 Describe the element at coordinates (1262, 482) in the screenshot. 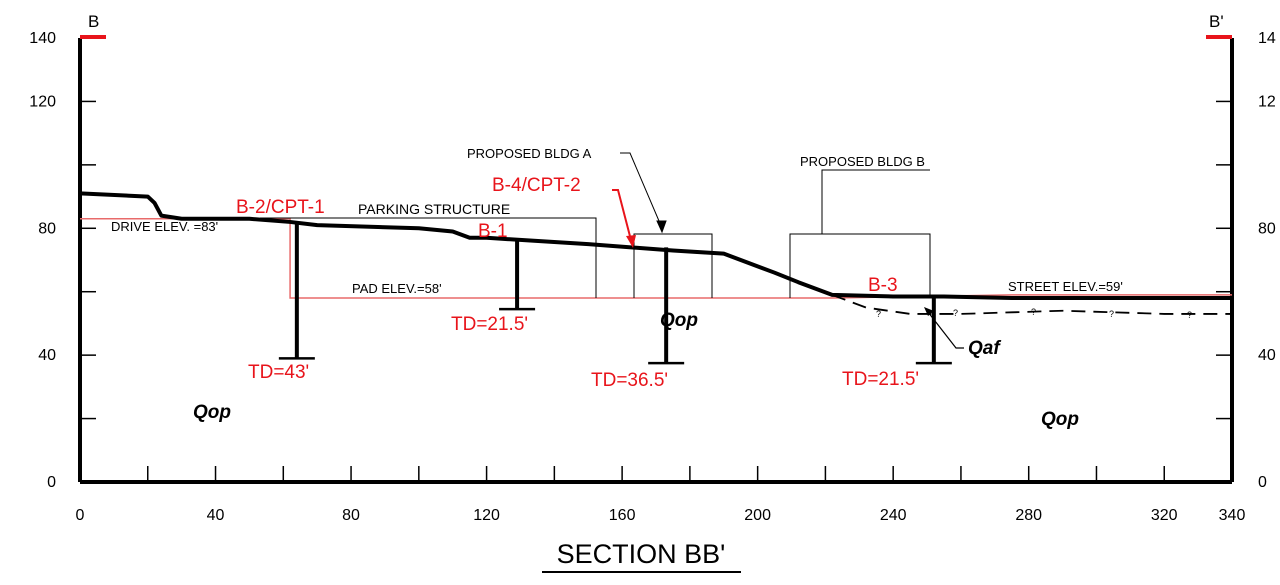

I see `y-tick-label-right: 0` at that location.